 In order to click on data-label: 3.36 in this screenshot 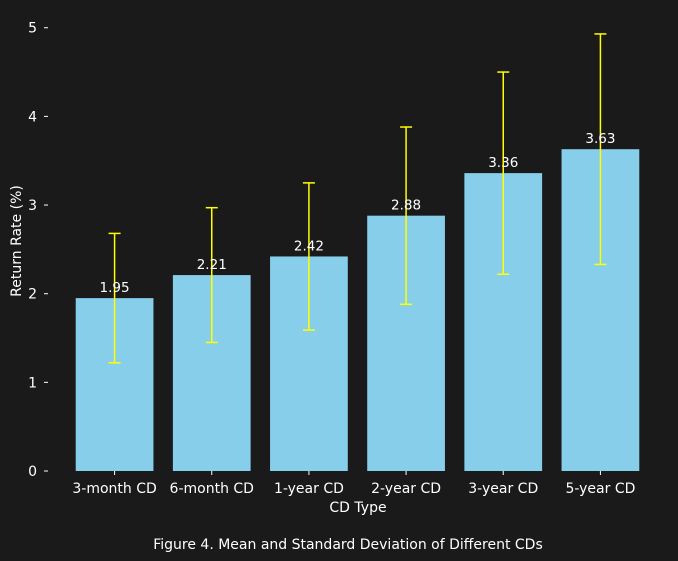, I will do `click(503, 163)`.